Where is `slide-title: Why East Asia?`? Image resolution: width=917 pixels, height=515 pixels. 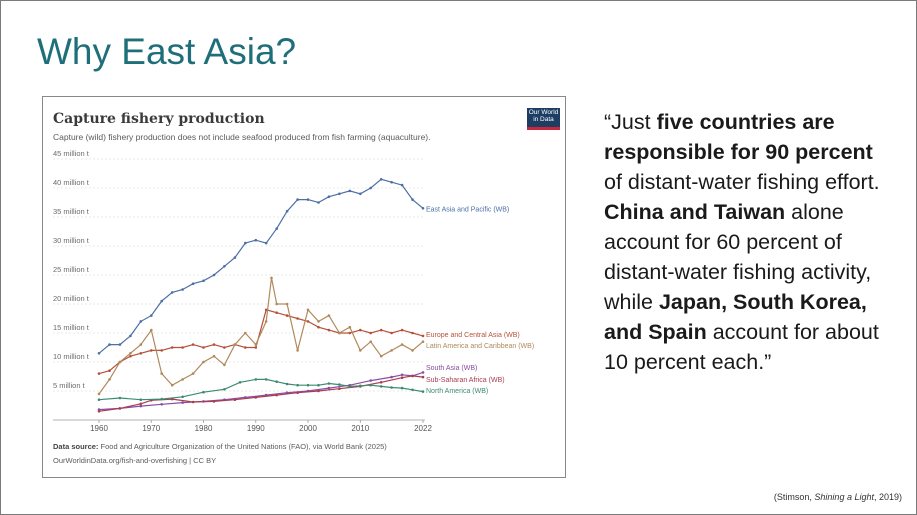 slide-title: Why East Asia? is located at coordinates (167, 51).